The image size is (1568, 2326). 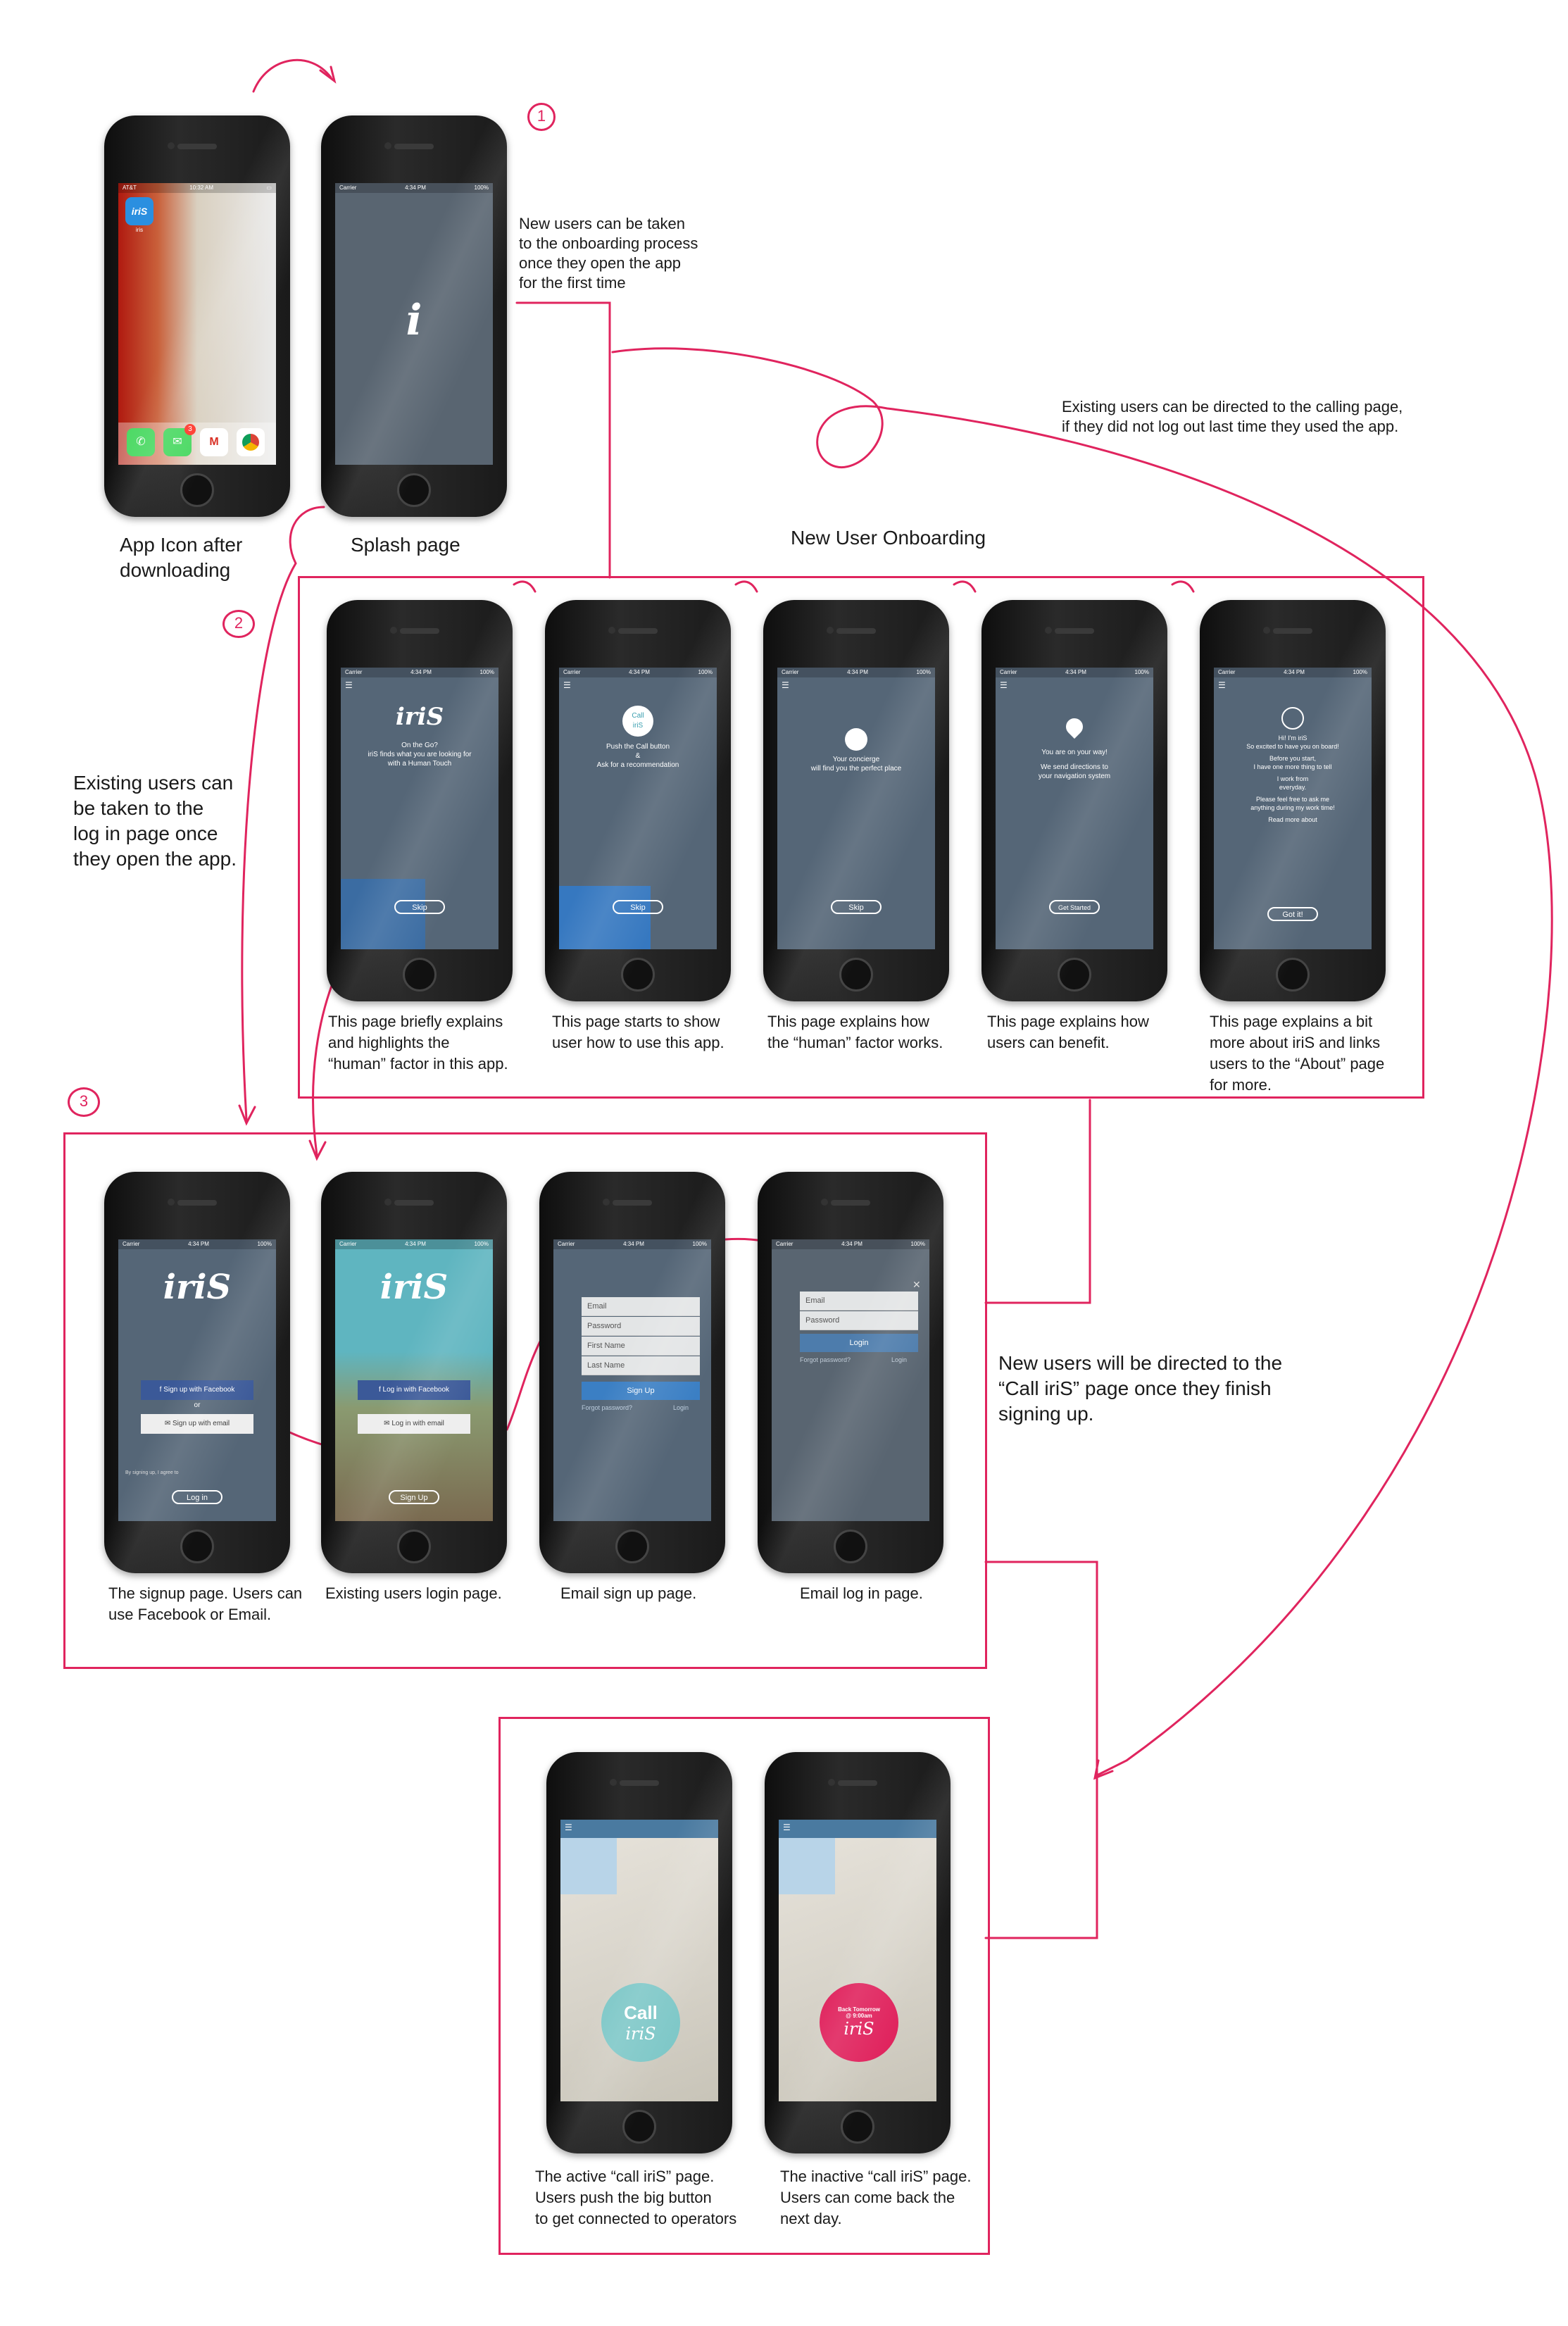 What do you see at coordinates (859, 1343) in the screenshot?
I see `login-submit-button: Login` at bounding box center [859, 1343].